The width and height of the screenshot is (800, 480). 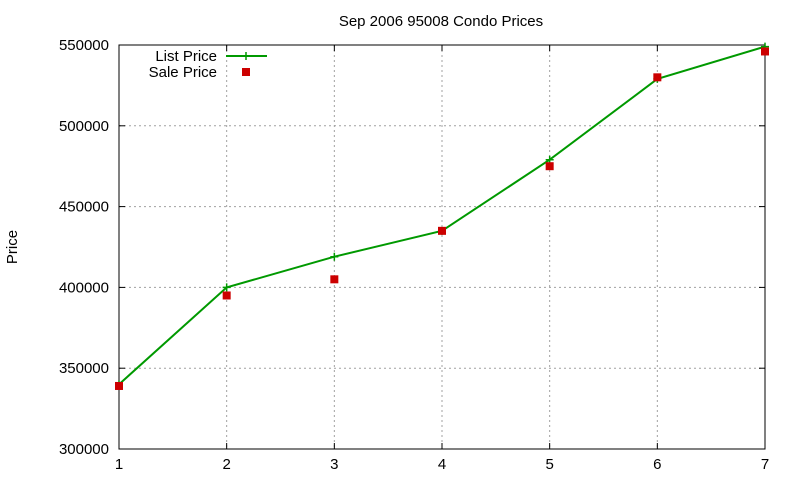 What do you see at coordinates (657, 464) in the screenshot?
I see `x-tick-label: 6` at bounding box center [657, 464].